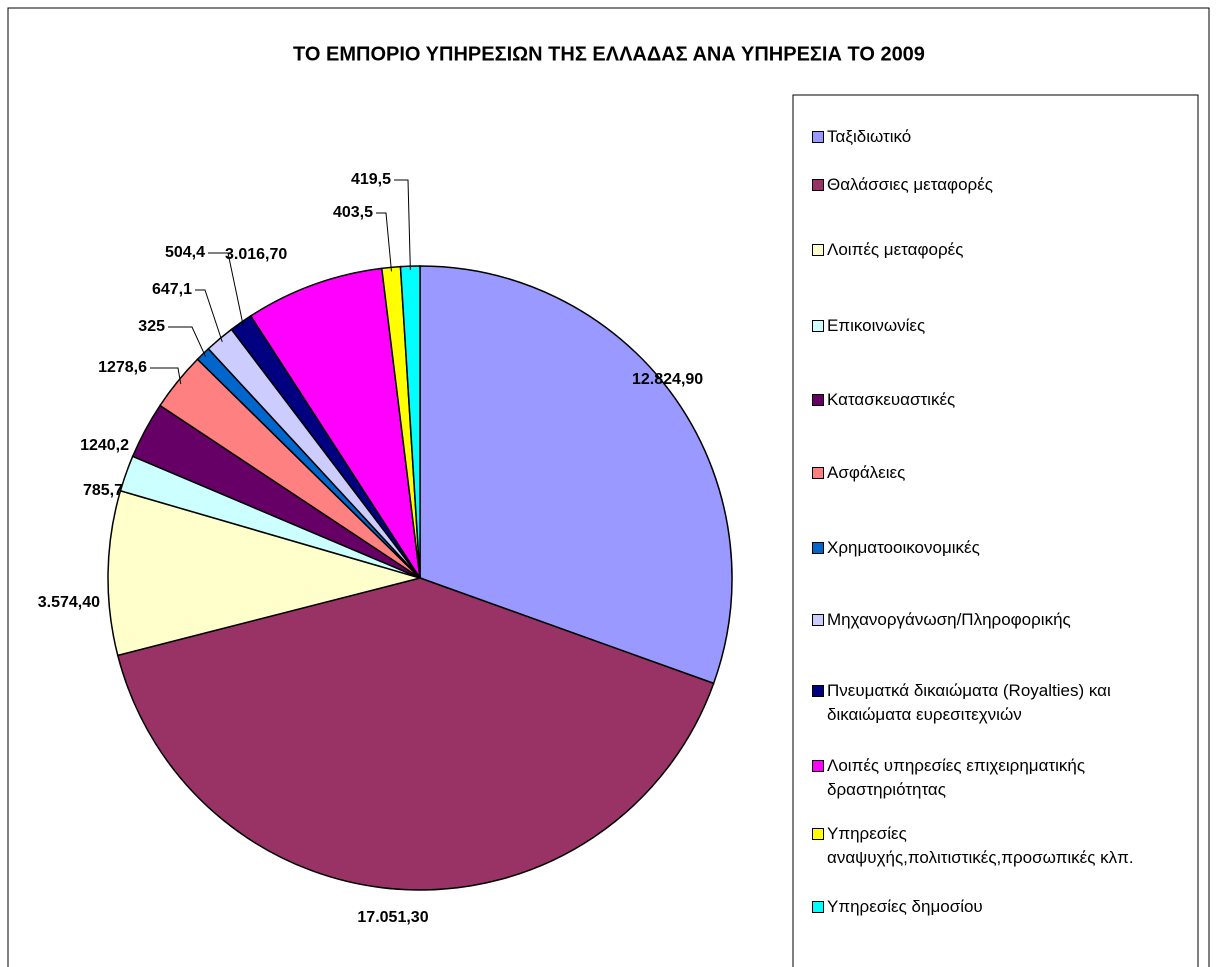 The height and width of the screenshot is (967, 1218). I want to click on legend-entry: Υπηρεσίες δημοσίου, so click(992, 907).